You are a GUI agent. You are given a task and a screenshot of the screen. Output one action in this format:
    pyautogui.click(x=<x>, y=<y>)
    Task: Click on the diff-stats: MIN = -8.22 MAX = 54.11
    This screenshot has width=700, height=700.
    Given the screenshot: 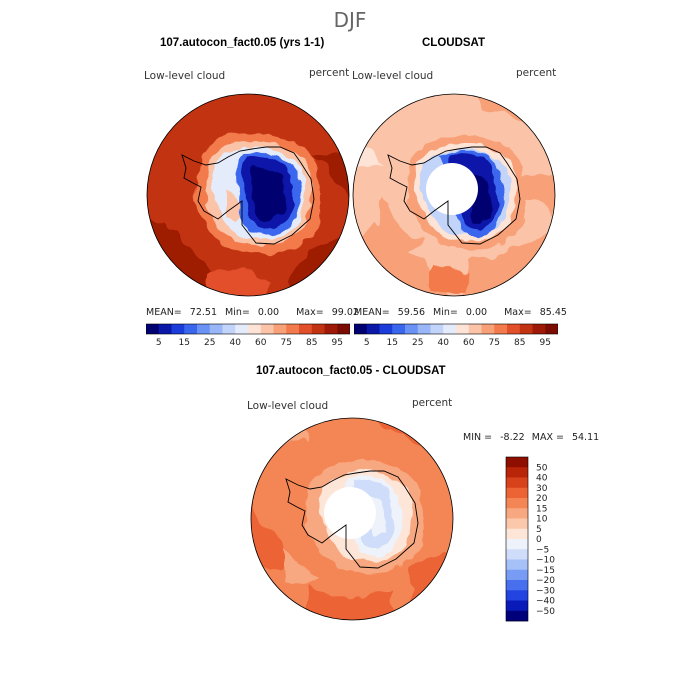 What is the action you would take?
    pyautogui.click(x=531, y=437)
    